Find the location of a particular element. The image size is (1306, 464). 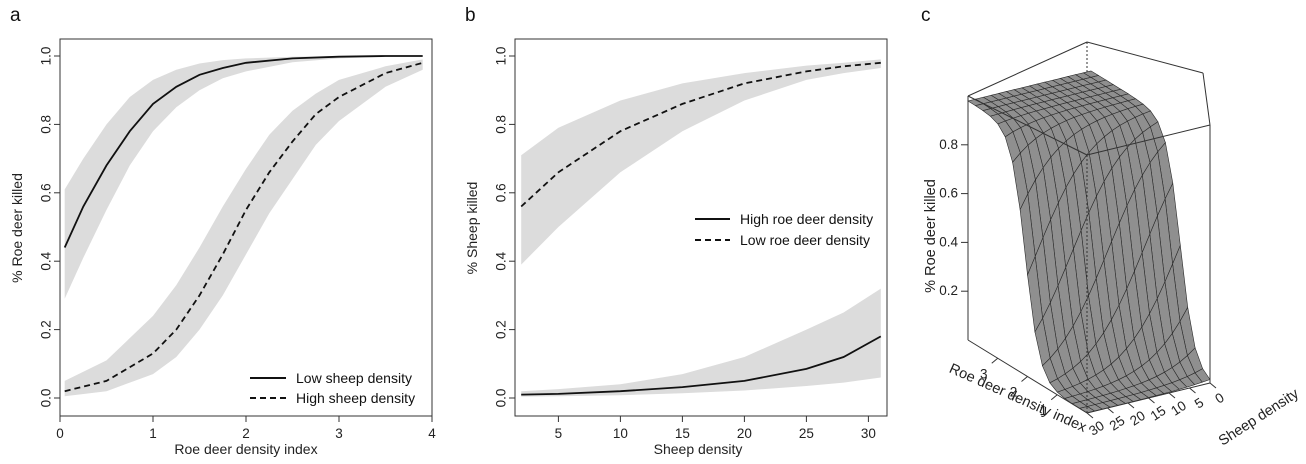

panel-c-z-axis-label: % Roe deer killed is located at coordinates (931, 236).